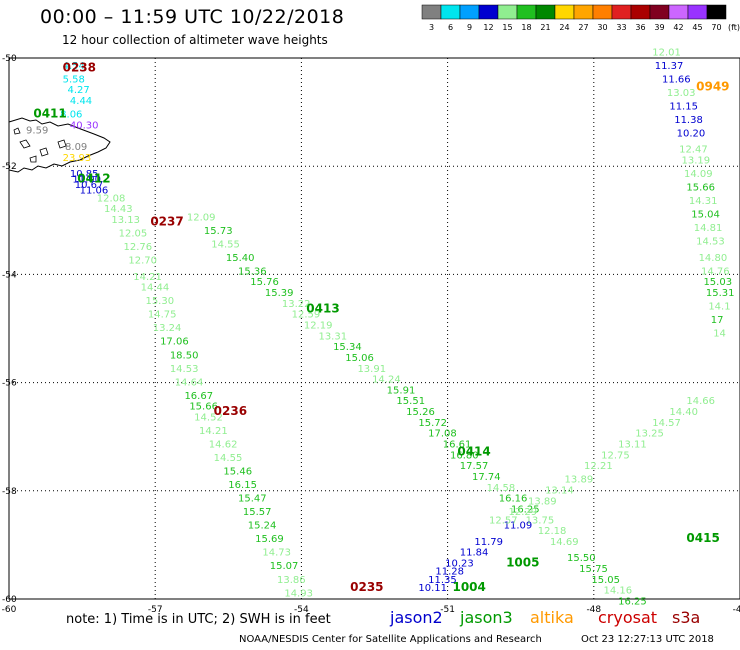  What do you see at coordinates (192, 17) in the screenshot?
I see `chart-title: 00:00 – 11:59 UTC 10/22/2018` at bounding box center [192, 17].